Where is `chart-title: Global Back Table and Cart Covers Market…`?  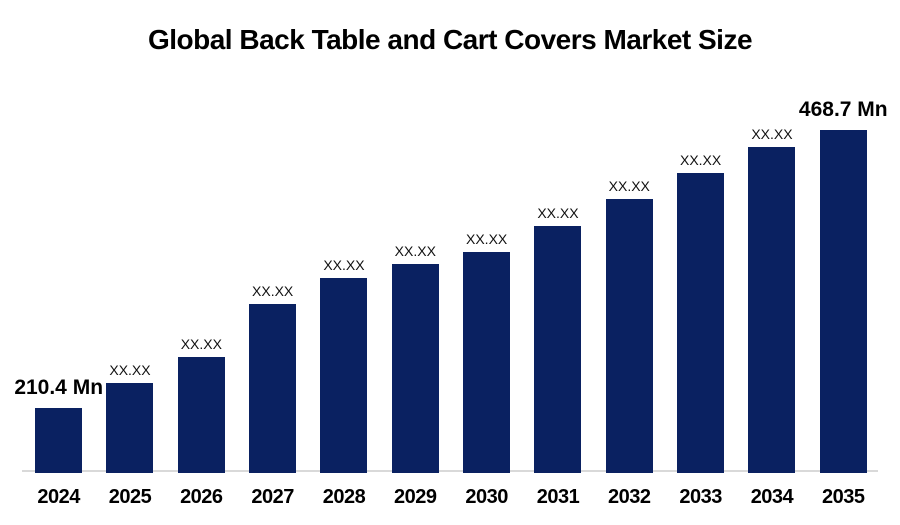 chart-title: Global Back Table and Cart Covers Market… is located at coordinates (450, 39).